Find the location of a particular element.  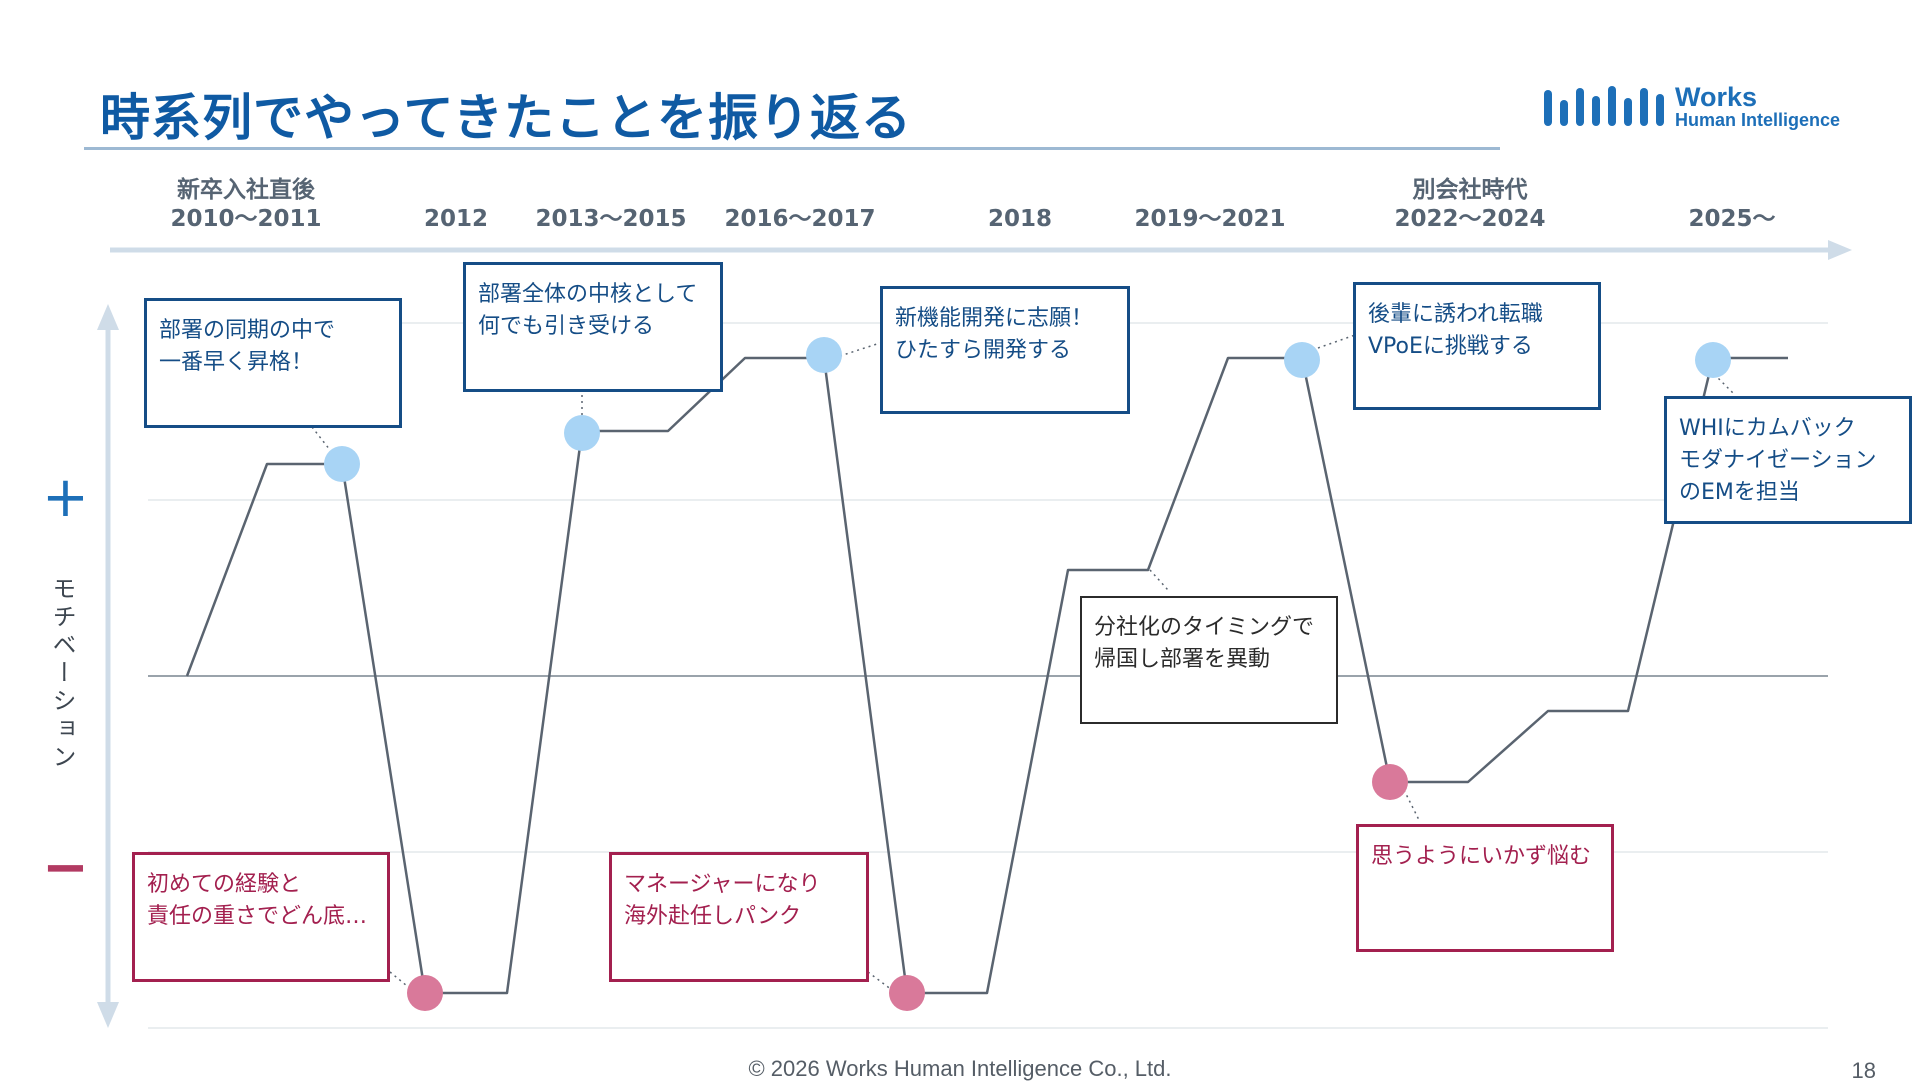

minus-sign: − is located at coordinates (65, 867).